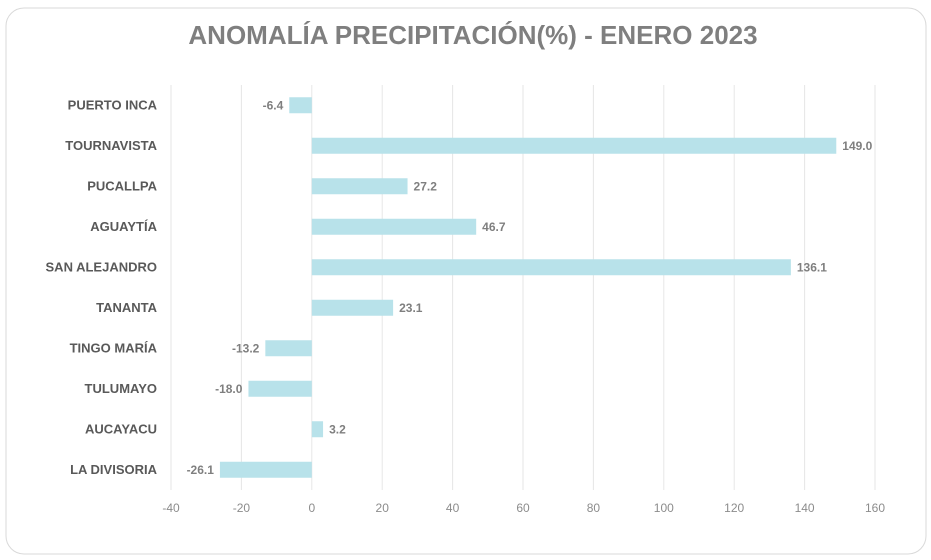  What do you see at coordinates (857, 146) in the screenshot?
I see `data-label: 149.0` at bounding box center [857, 146].